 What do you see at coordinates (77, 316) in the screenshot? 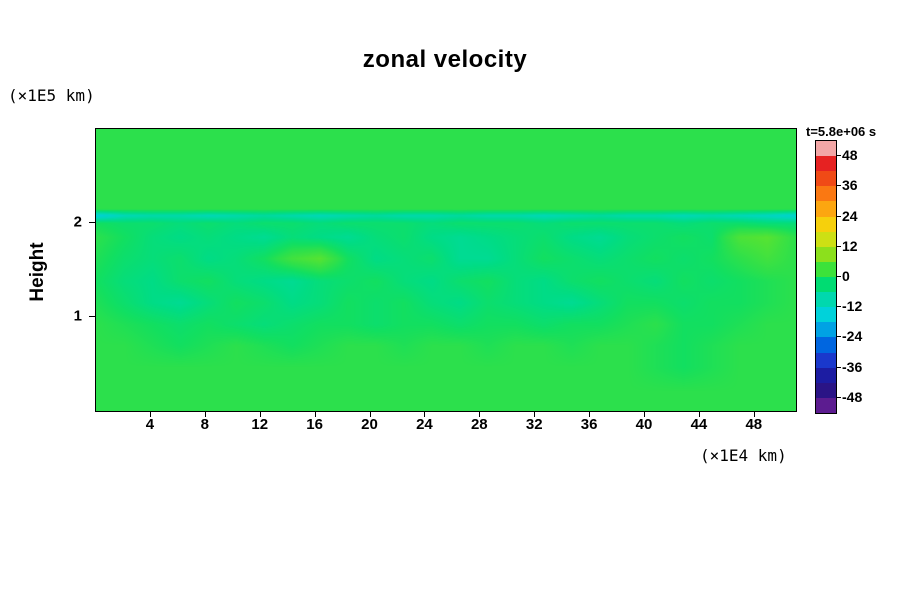
I see `y-tick-label: 1` at bounding box center [77, 316].